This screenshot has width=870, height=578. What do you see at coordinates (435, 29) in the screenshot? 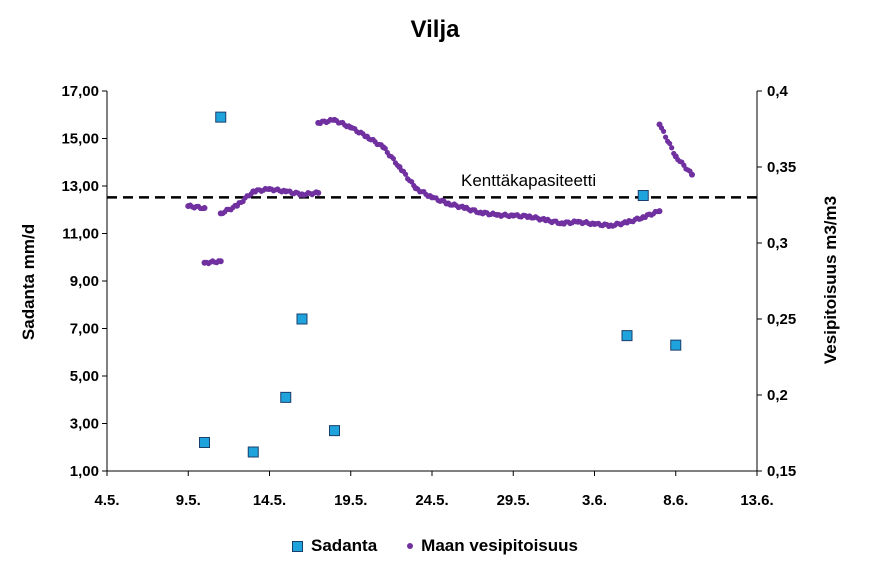
I see `chart-title: Vilja` at bounding box center [435, 29].